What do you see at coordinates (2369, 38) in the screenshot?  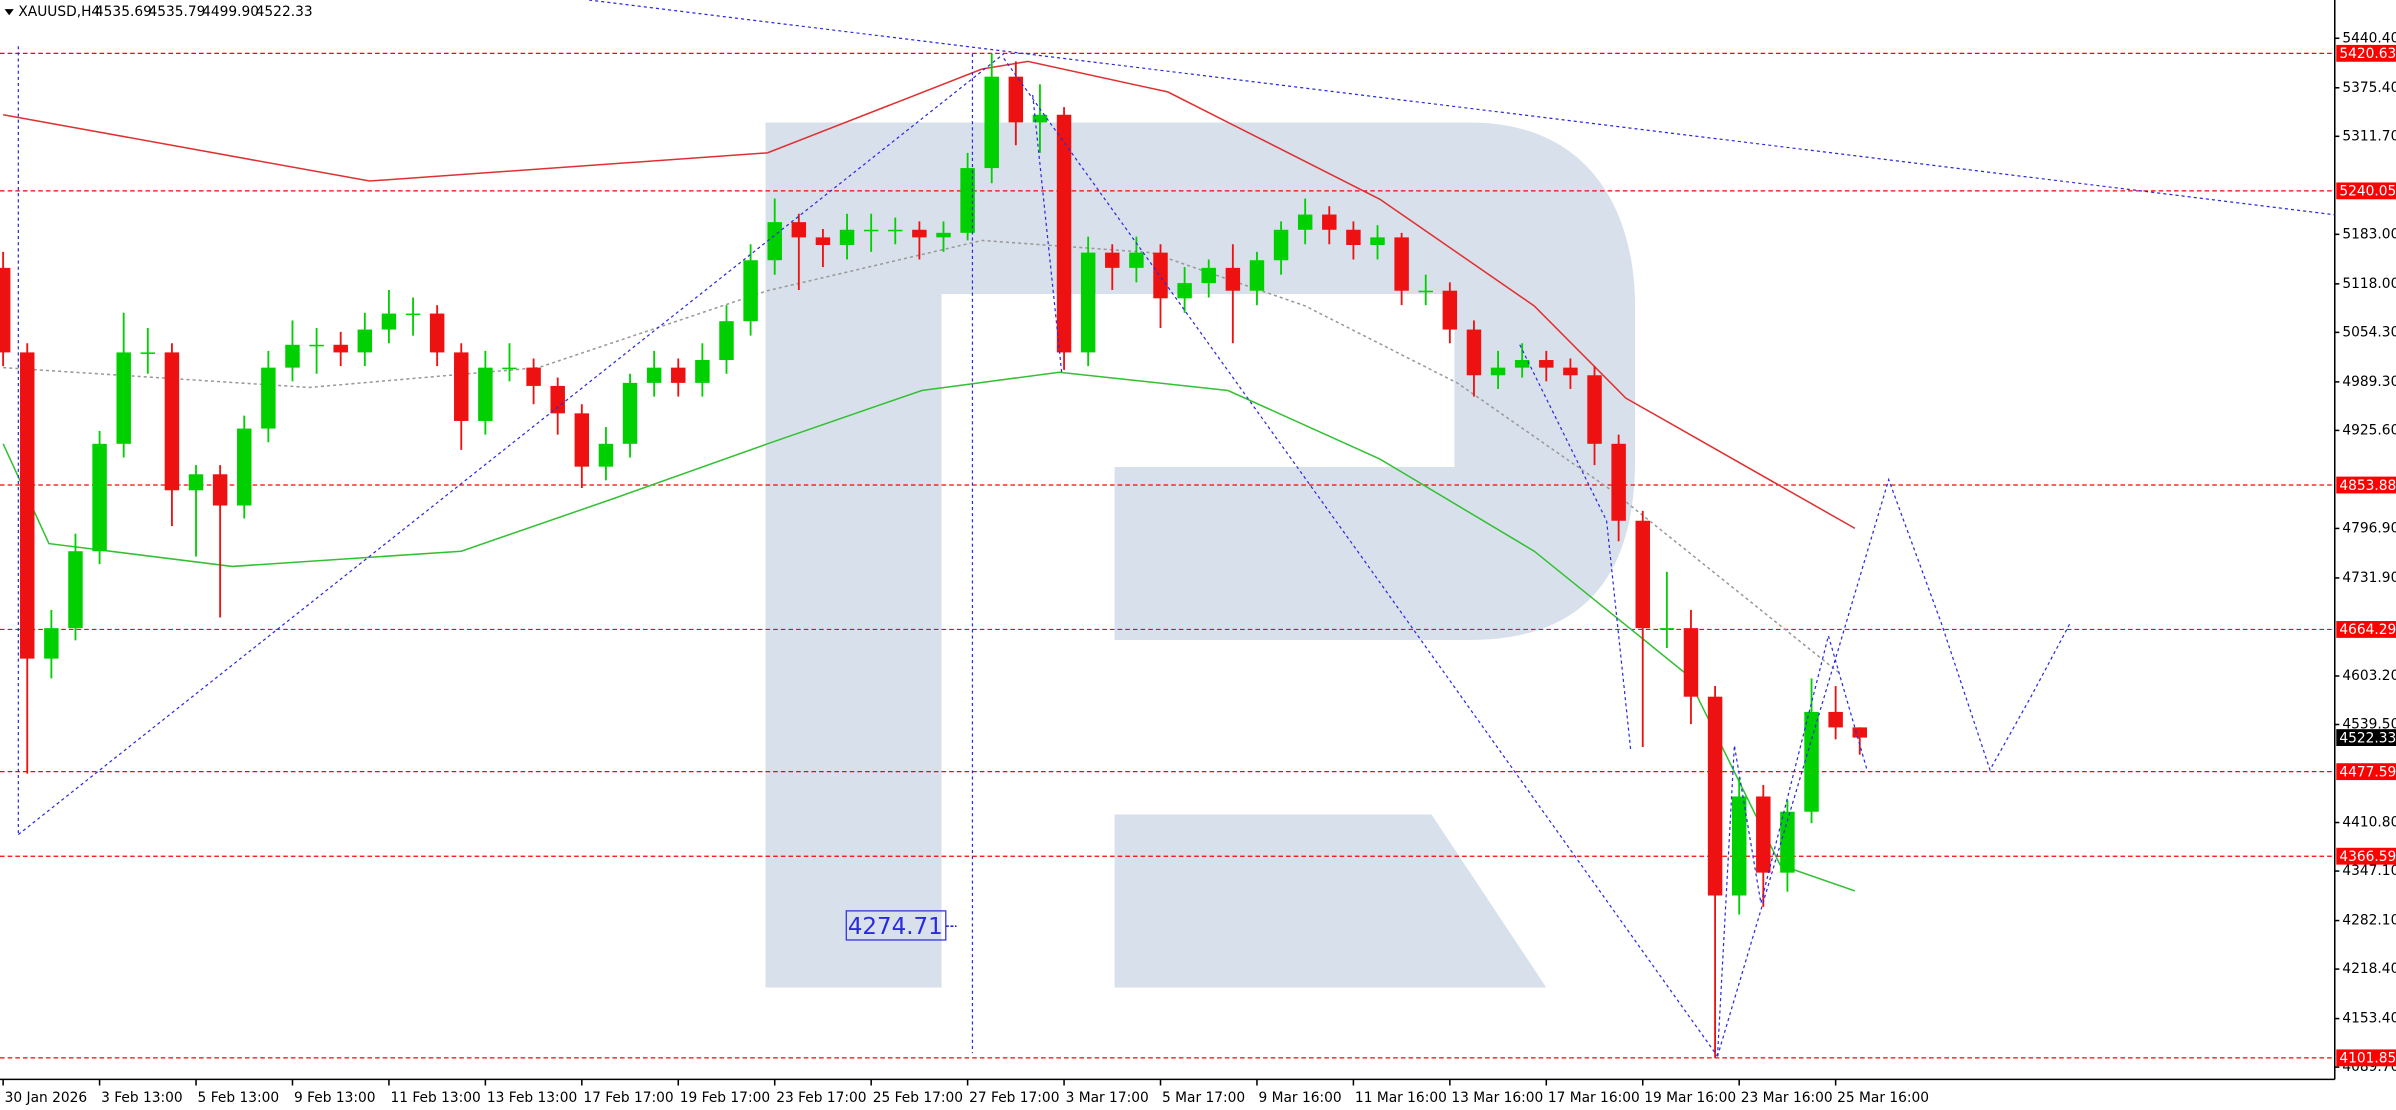 I see `y-tick-label: 5440.40` at bounding box center [2369, 38].